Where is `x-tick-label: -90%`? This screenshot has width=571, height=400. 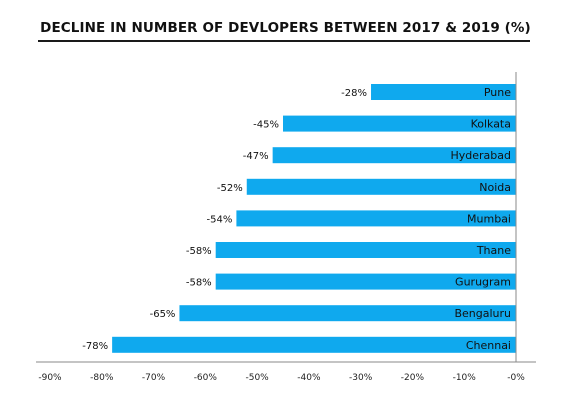 x-tick-label: -90% is located at coordinates (50, 378).